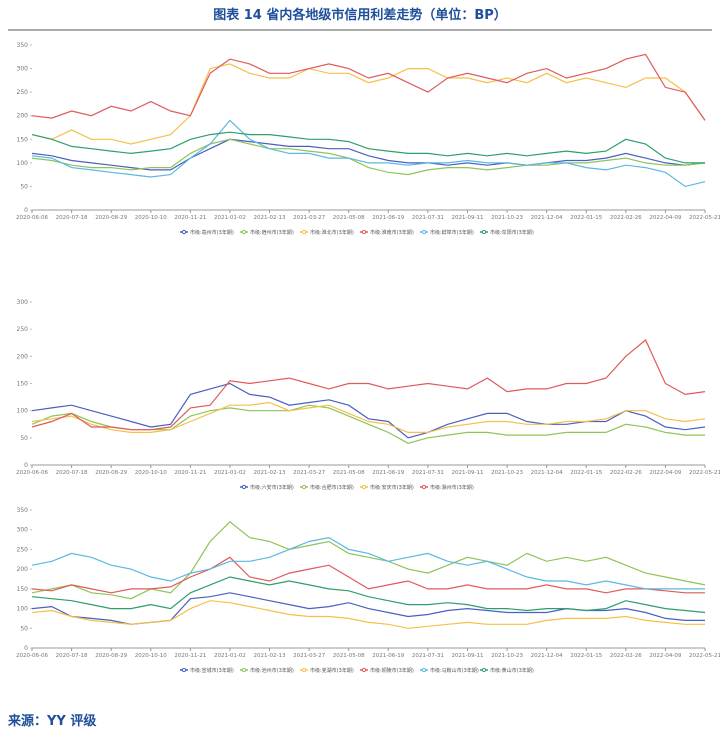  Describe the element at coordinates (52, 721) in the screenshot. I see `source: 来源：YY 评级` at that location.